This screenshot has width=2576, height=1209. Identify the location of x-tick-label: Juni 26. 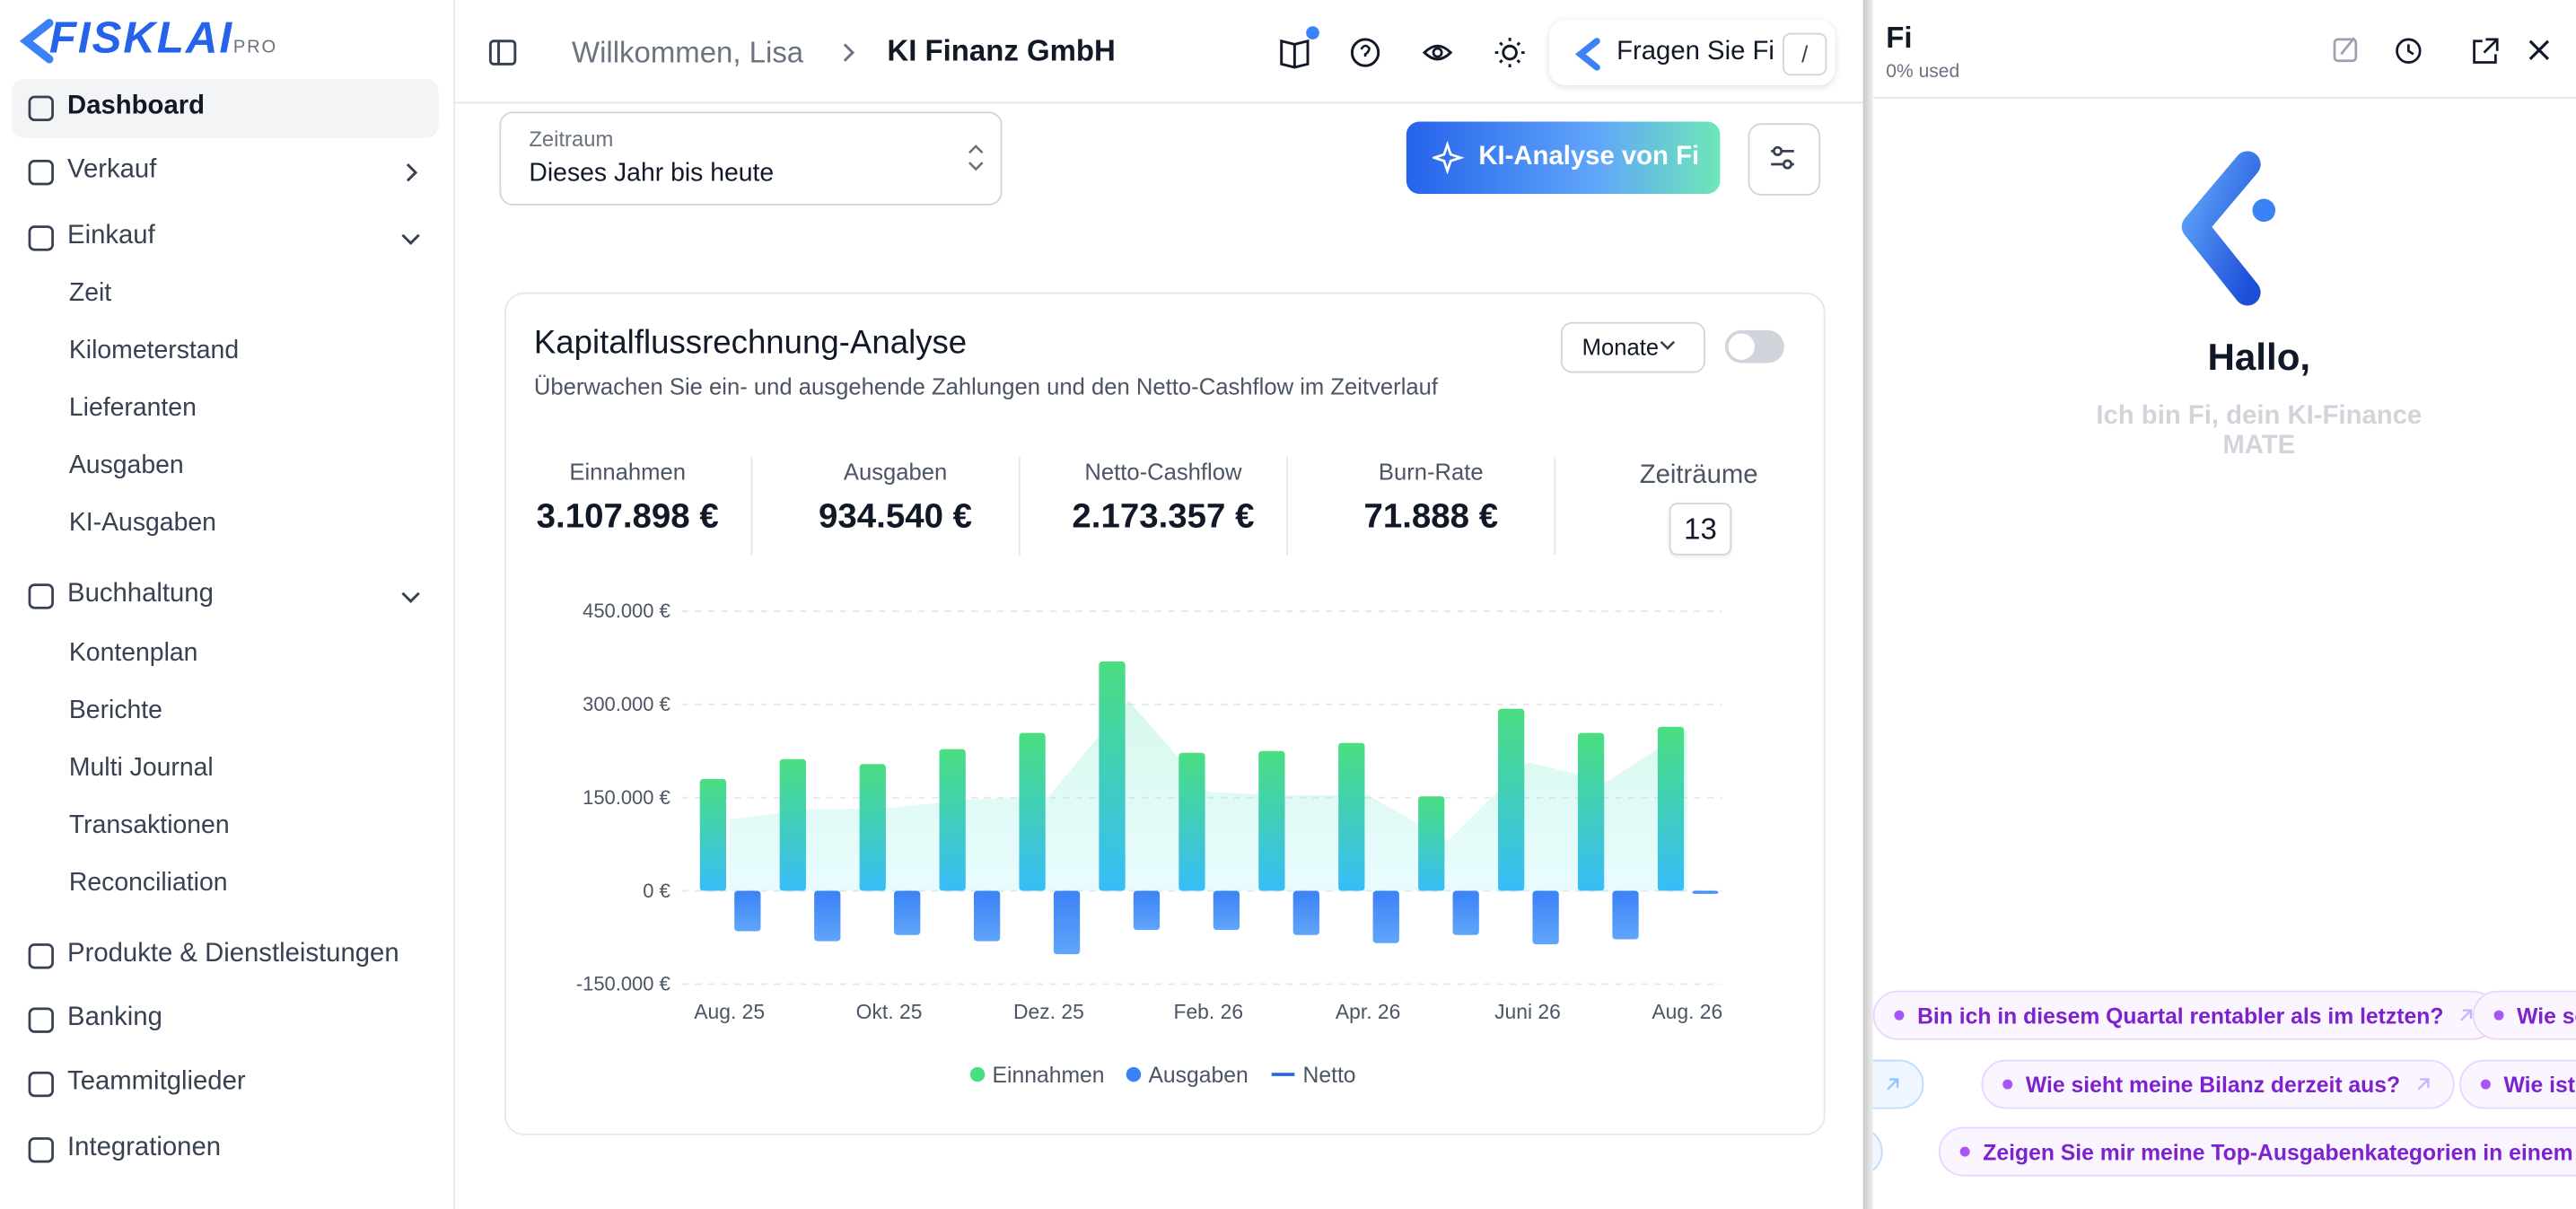
(1527, 1012).